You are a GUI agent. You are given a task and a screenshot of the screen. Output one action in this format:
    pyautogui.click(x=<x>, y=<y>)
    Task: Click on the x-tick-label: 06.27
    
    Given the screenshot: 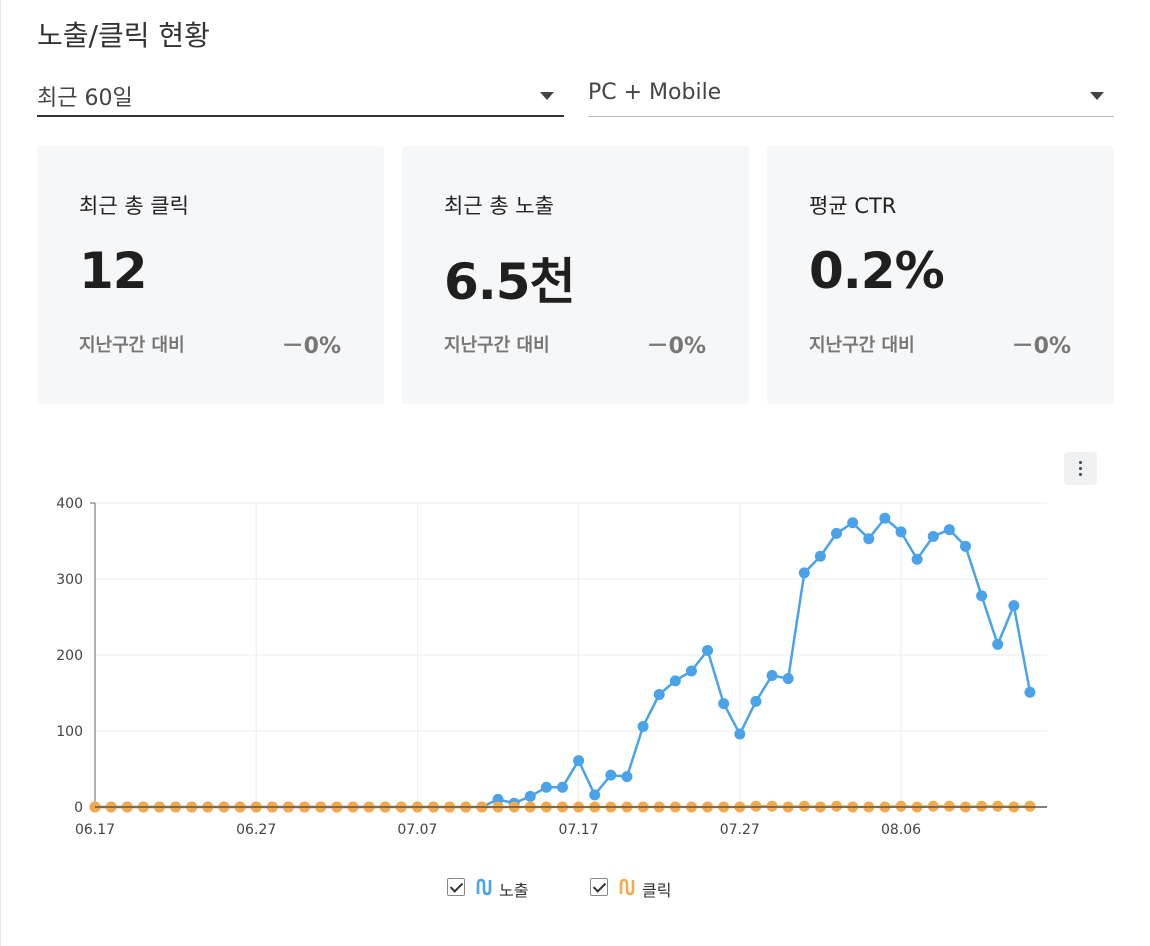 What is the action you would take?
    pyautogui.click(x=256, y=830)
    